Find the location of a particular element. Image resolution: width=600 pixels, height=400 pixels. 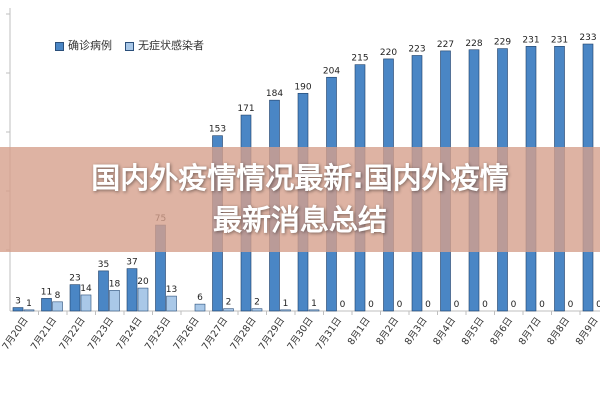

data-label-confirmed: 229 is located at coordinates (502, 43).